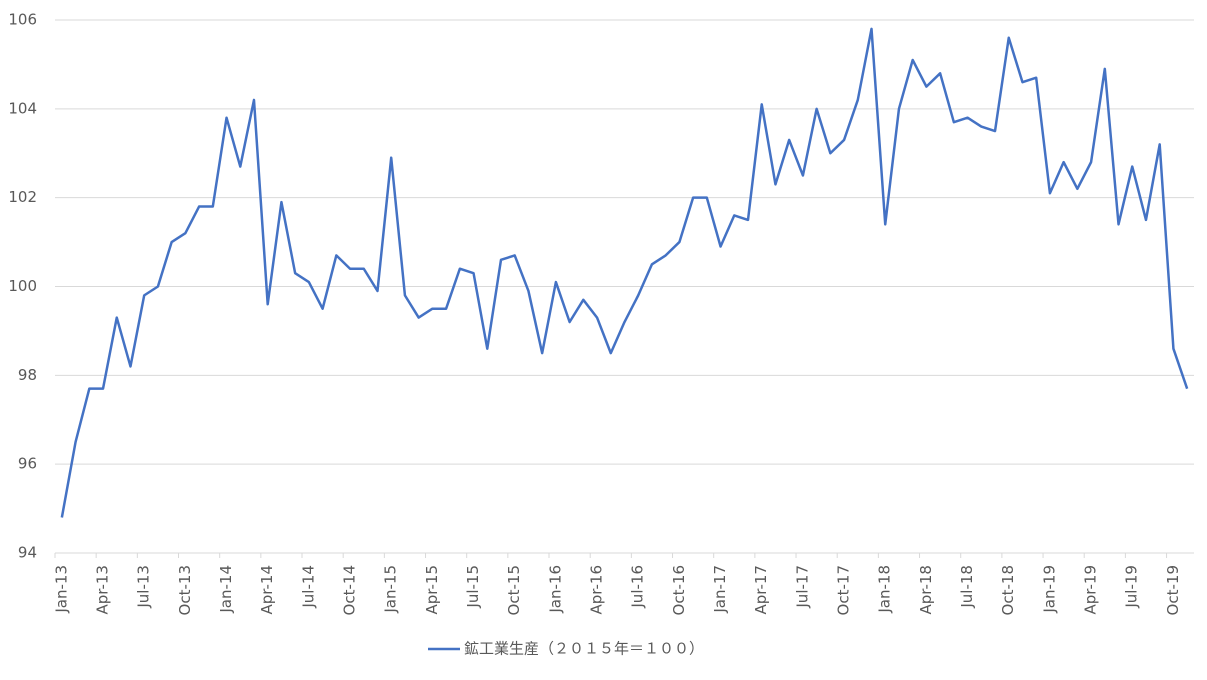 This screenshot has width=1207, height=680. I want to click on x-tick-label: Oct-13, so click(185, 590).